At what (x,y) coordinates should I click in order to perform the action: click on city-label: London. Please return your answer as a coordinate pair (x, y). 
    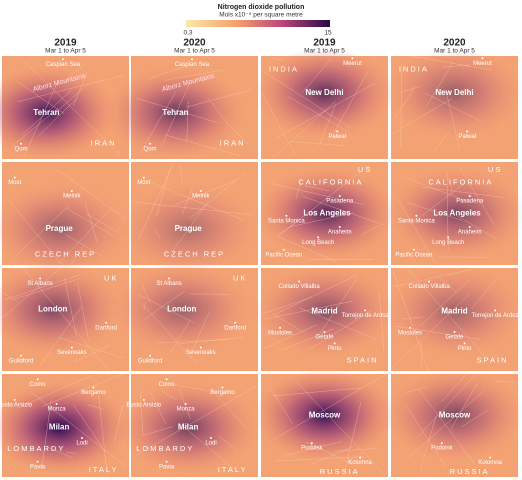
    Looking at the image, I should click on (52, 308).